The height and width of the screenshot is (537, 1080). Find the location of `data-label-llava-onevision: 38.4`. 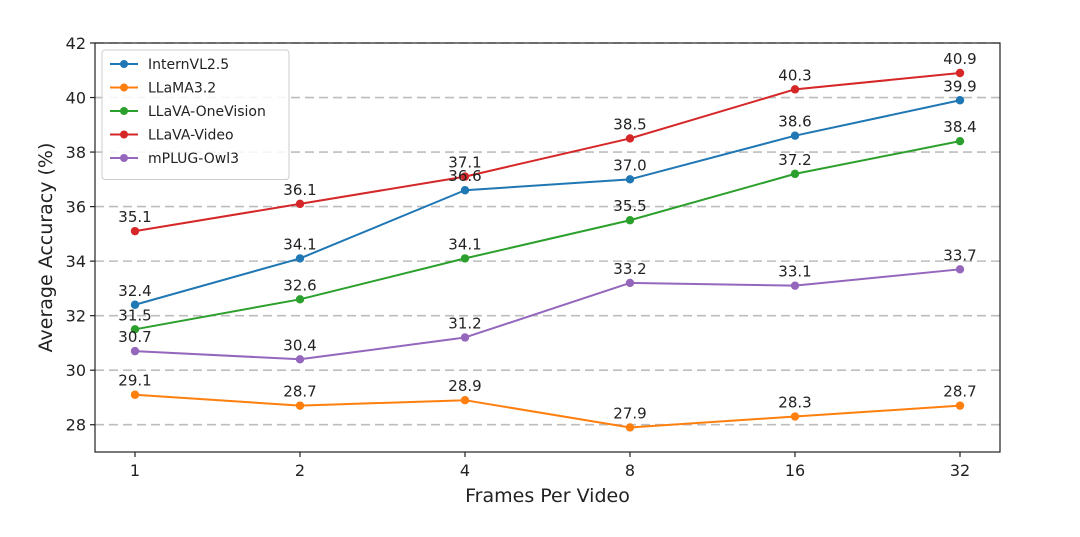

data-label-llava-onevision: 38.4 is located at coordinates (959, 127).